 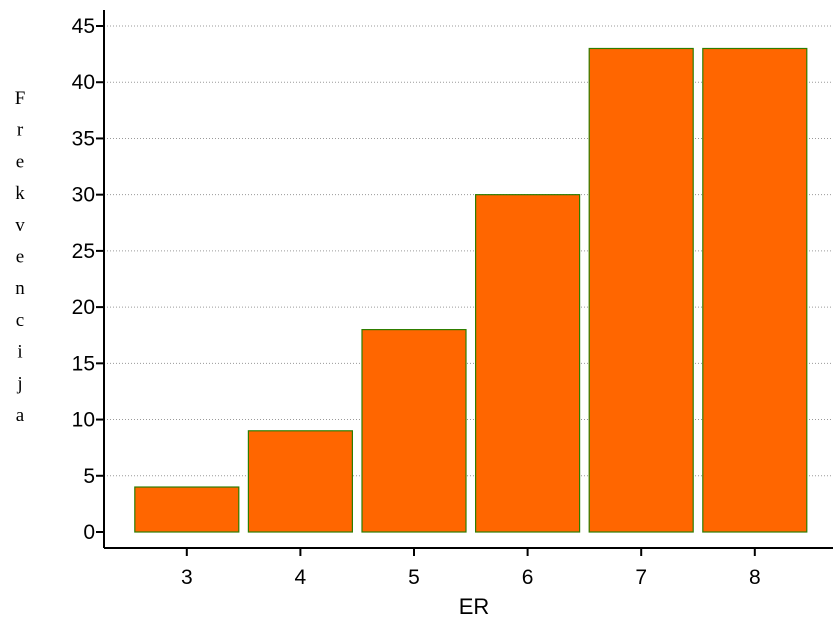 What do you see at coordinates (19, 352) in the screenshot?
I see `y-axis-label-char: i` at bounding box center [19, 352].